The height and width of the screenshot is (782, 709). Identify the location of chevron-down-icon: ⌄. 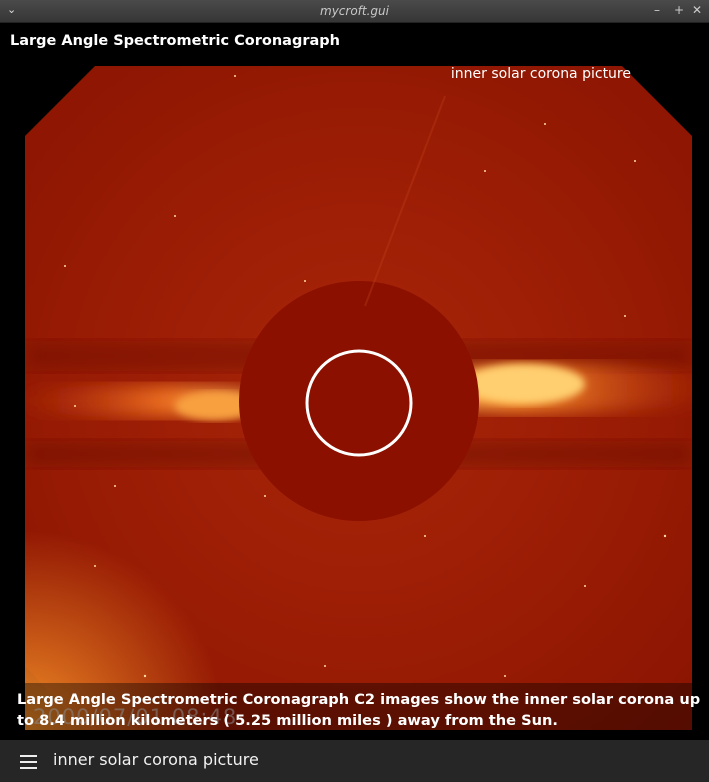
(12, 9).